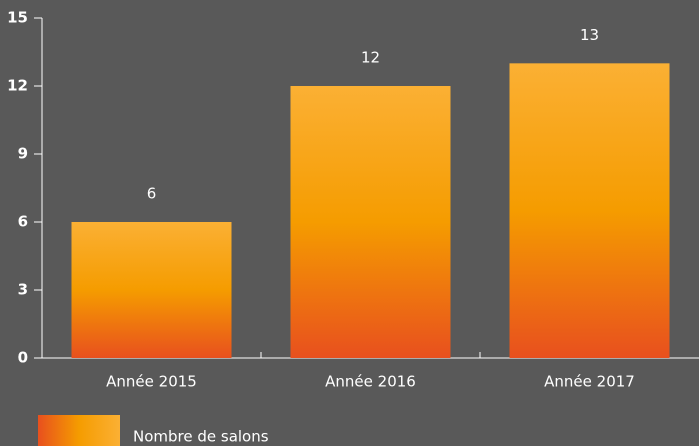  Describe the element at coordinates (23, 358) in the screenshot. I see `y-tick-label: 0` at that location.